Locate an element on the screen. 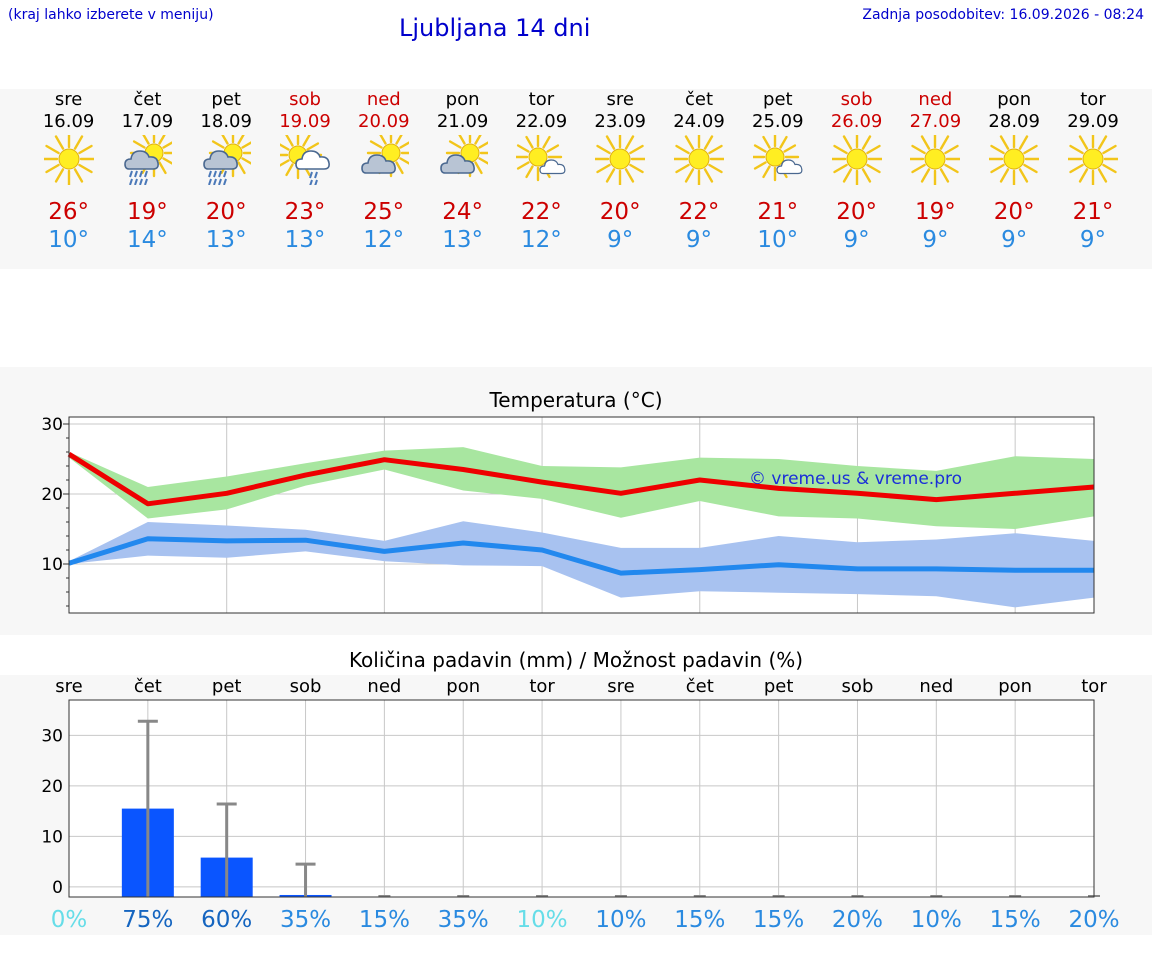 This screenshot has height=975, width=1152. day-date: 23.09 is located at coordinates (620, 121).